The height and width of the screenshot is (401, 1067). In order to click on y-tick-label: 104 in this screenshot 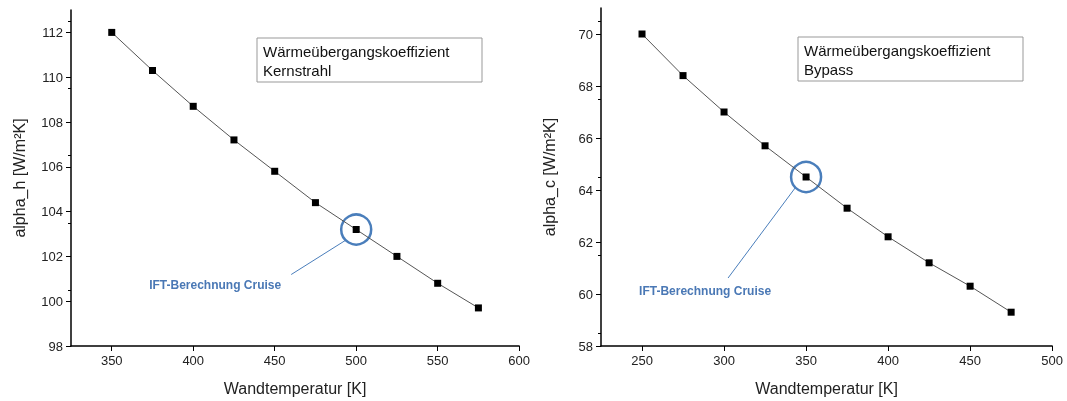, I will do `click(52, 212)`.